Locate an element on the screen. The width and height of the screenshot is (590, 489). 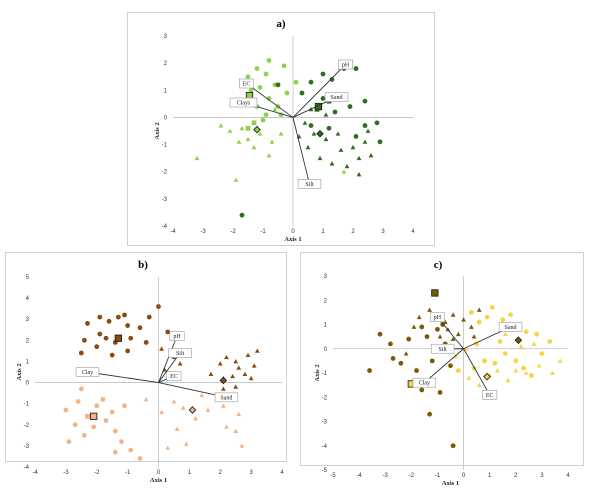
y-tick-label: -2 is located at coordinates (165, 173).